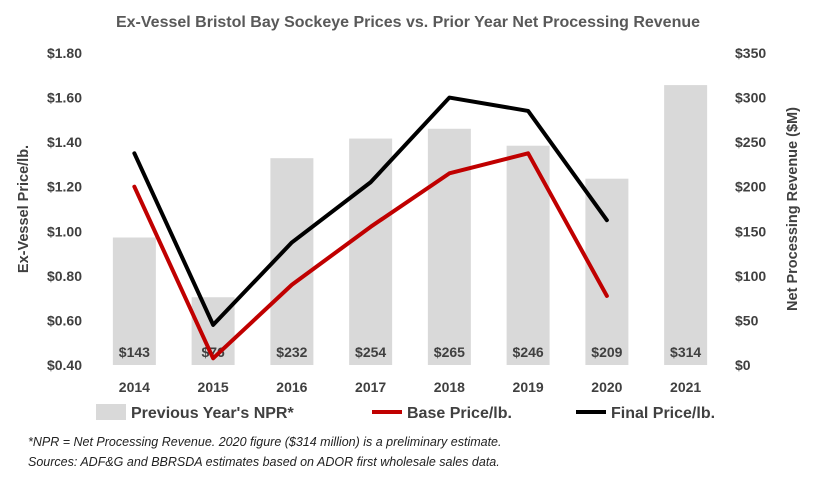 This screenshot has height=478, width=815. I want to click on x-tick-label: 2017, so click(370, 387).